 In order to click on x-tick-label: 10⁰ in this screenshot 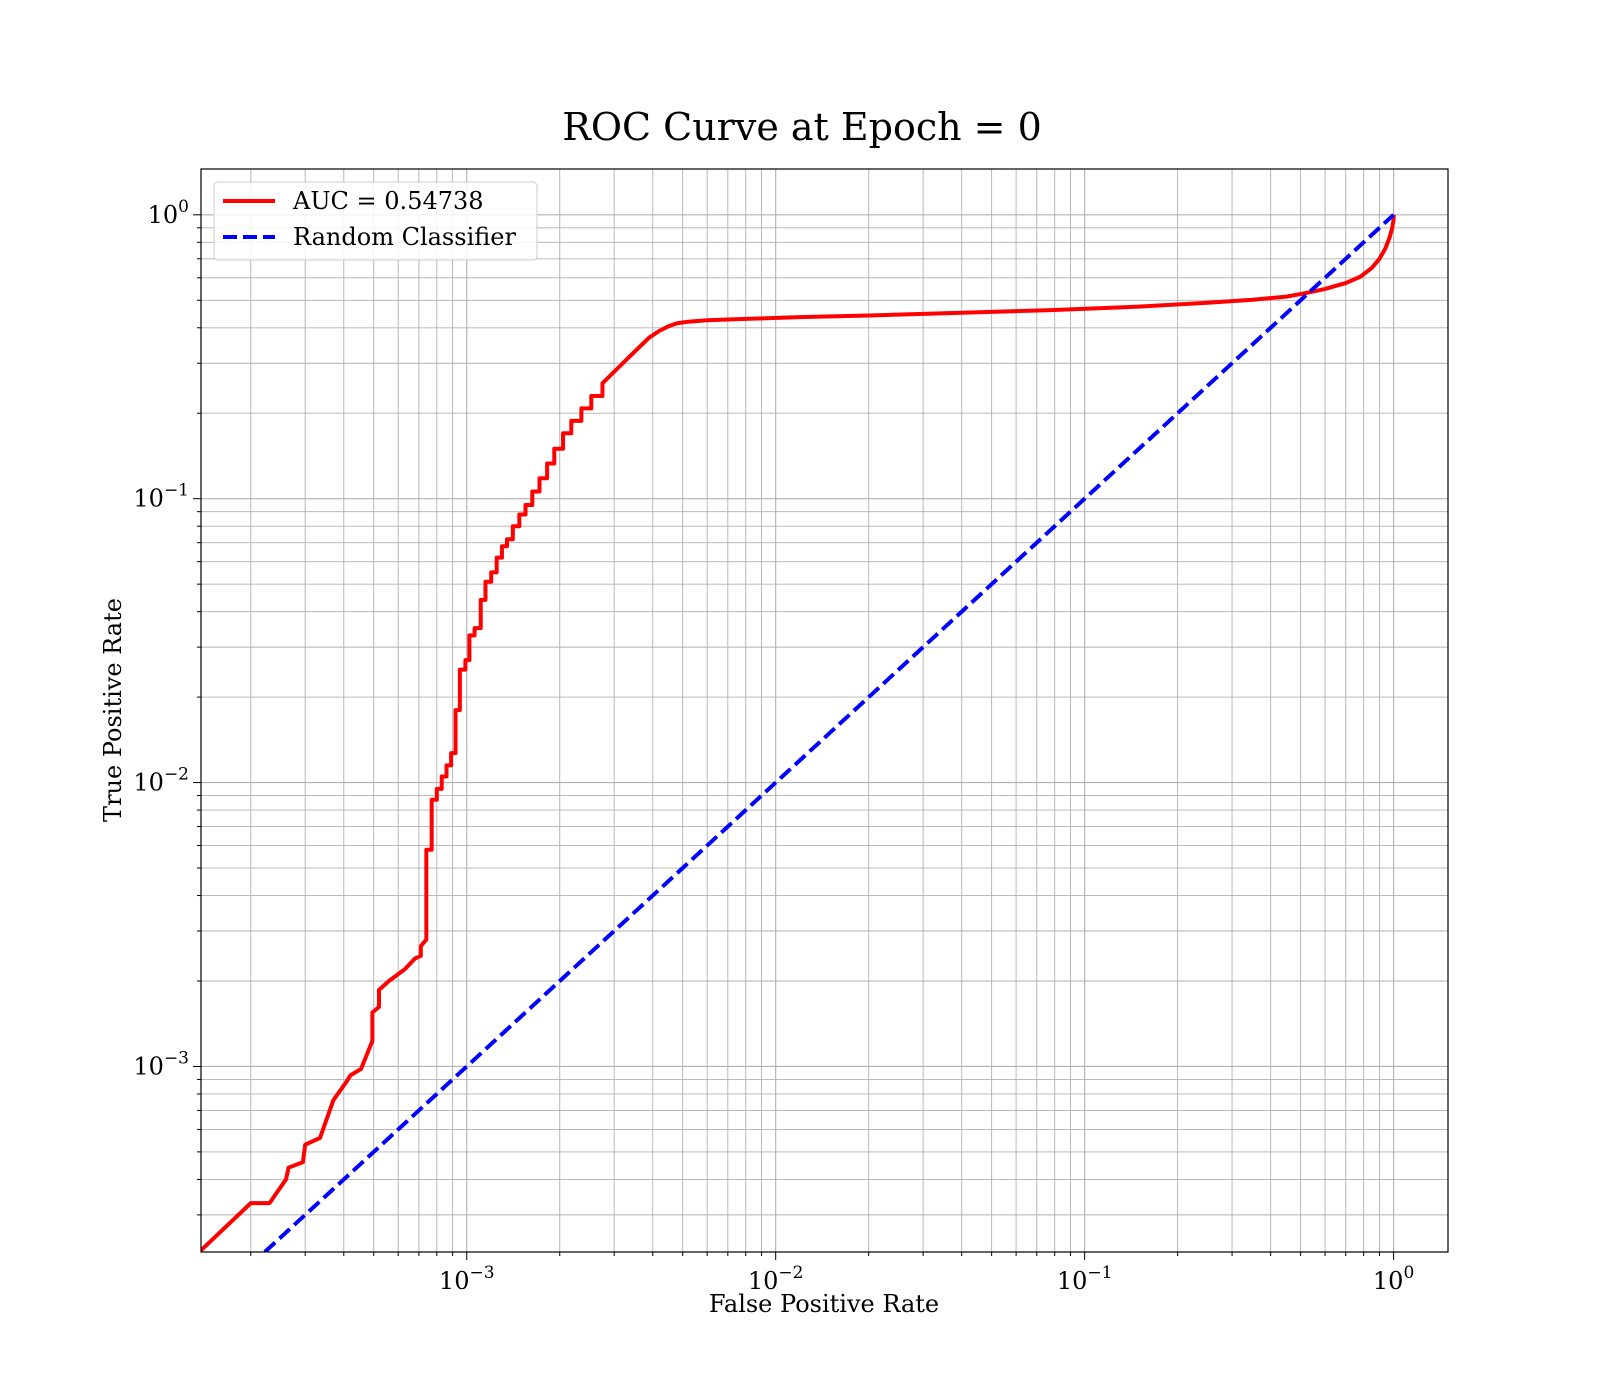, I will do `click(1393, 1279)`.